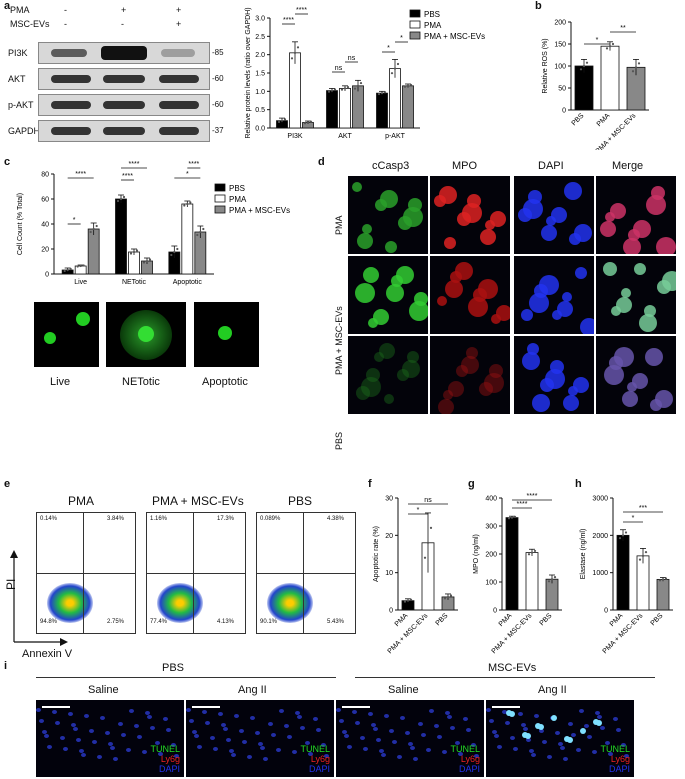  Describe the element at coordinates (165, 749) in the screenshot. I see `i-stain-legend: TUNEL` at that location.